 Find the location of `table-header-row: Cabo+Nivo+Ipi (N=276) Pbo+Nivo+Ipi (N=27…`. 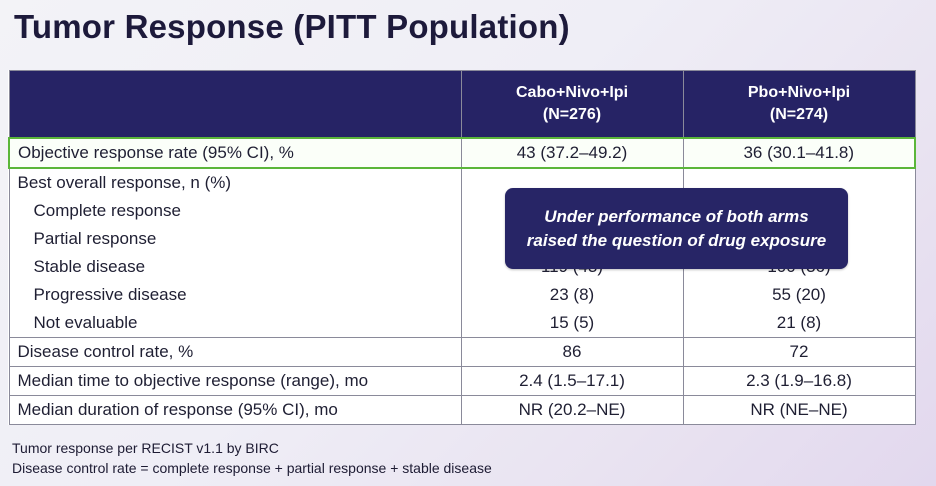

table-header-row: Cabo+Nivo+Ipi (N=276) Pbo+Nivo+Ipi (N=27… is located at coordinates (462, 104).